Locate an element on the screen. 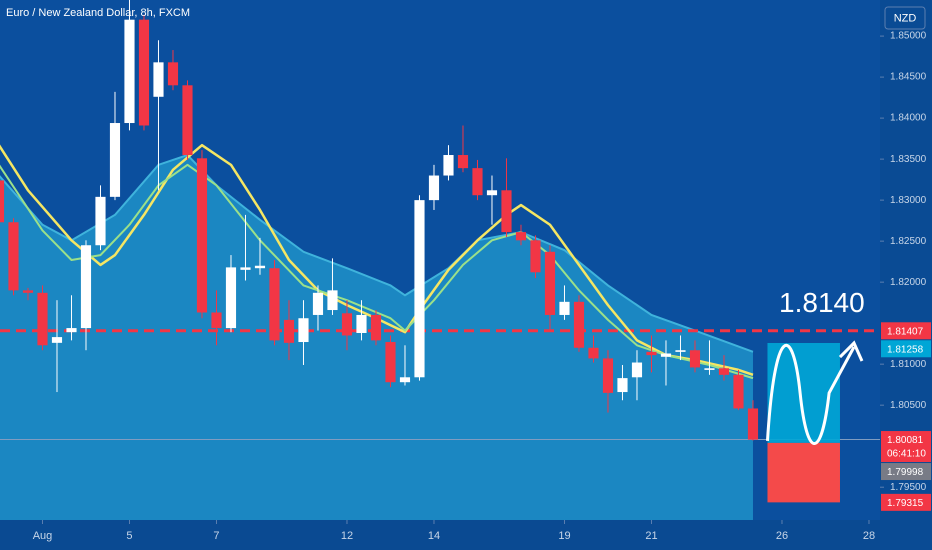 This screenshot has height=550, width=932. y-tick-label: 1.82500 is located at coordinates (908, 241).